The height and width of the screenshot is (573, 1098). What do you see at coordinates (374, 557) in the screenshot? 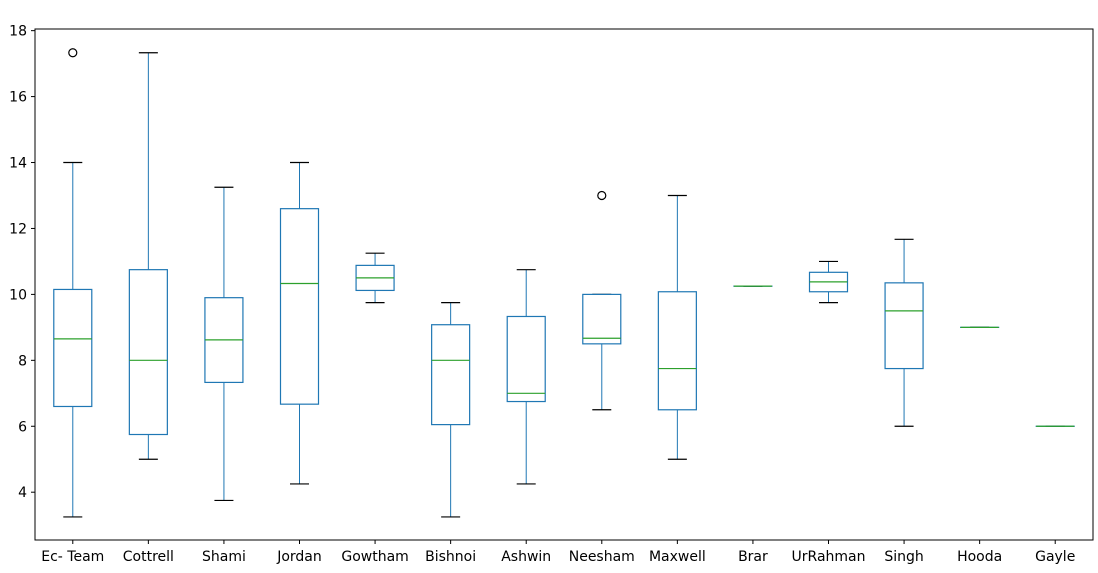
I see `x-tick-label: Gowtham` at bounding box center [374, 557].